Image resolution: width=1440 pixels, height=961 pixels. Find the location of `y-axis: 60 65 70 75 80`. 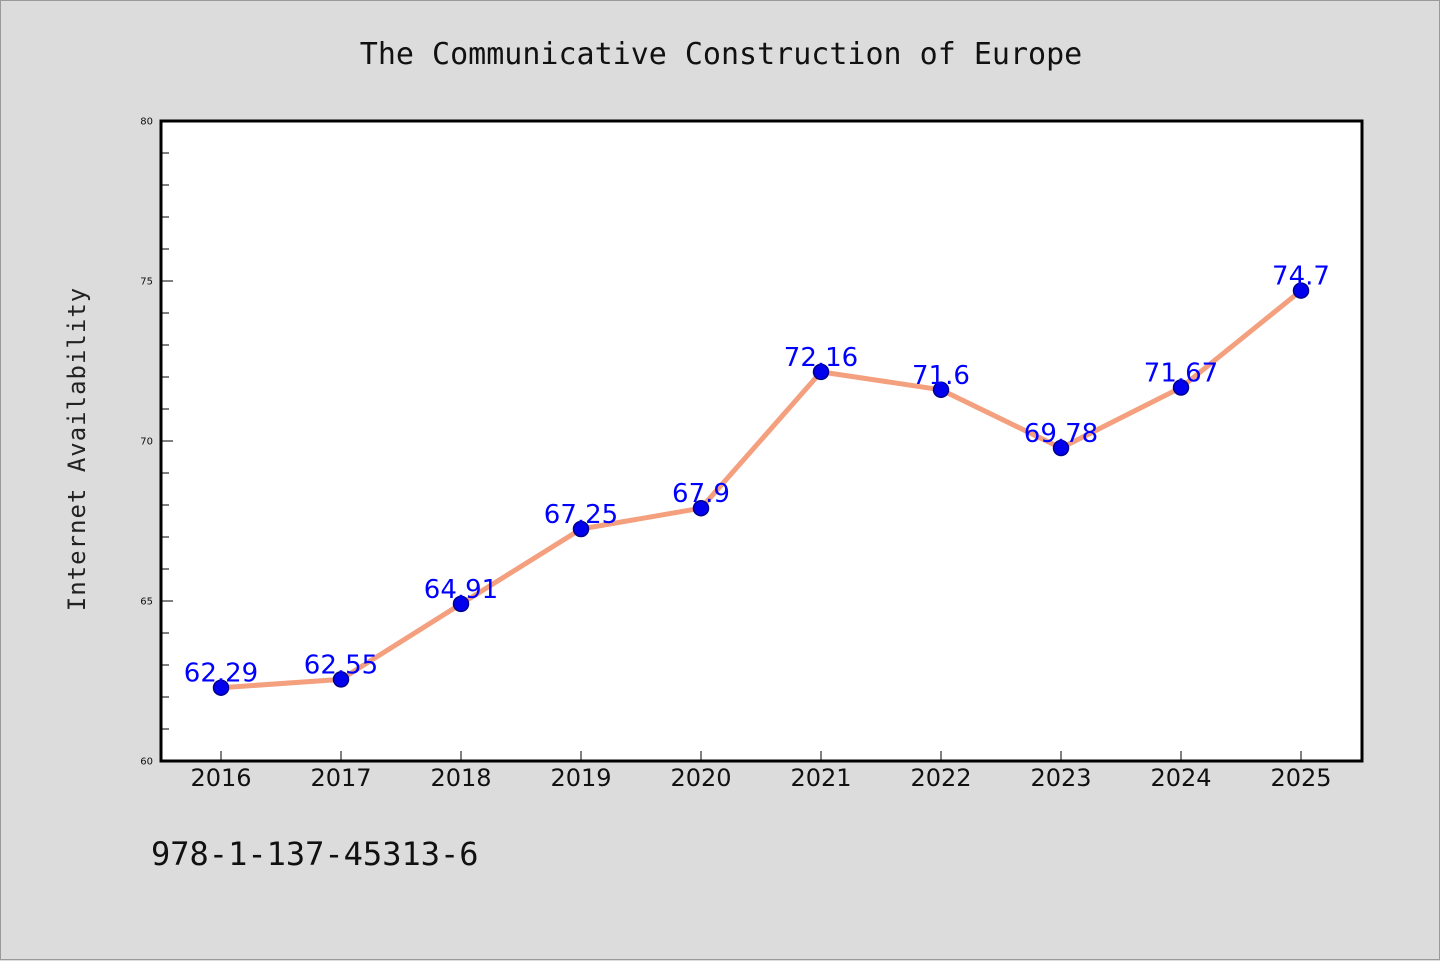

y-axis: 60 65 70 75 80 is located at coordinates (156, 442).